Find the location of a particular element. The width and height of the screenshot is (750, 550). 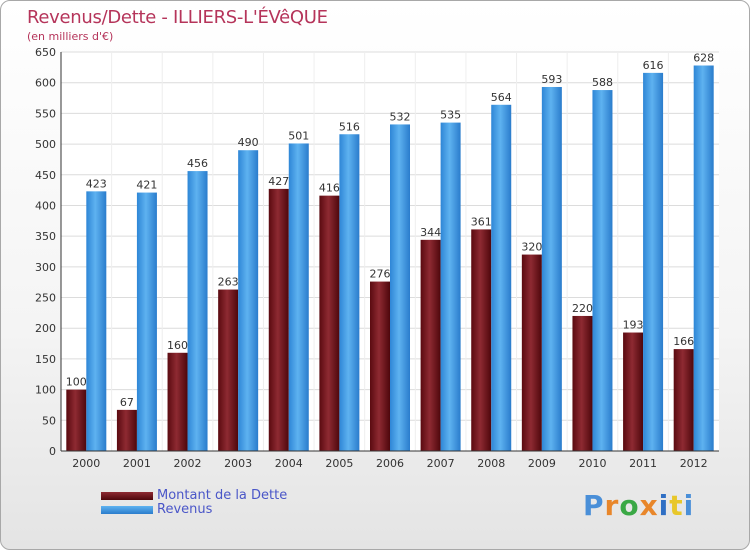

bar-dette-2010 is located at coordinates (582, 383).